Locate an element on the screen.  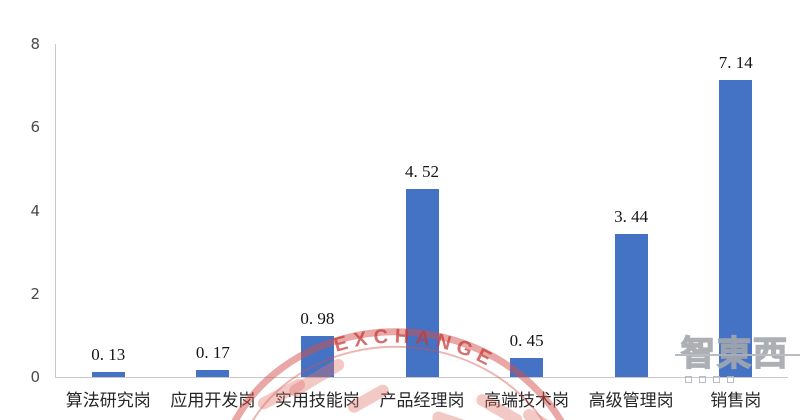
y-tick-label: 8 is located at coordinates (35, 44).